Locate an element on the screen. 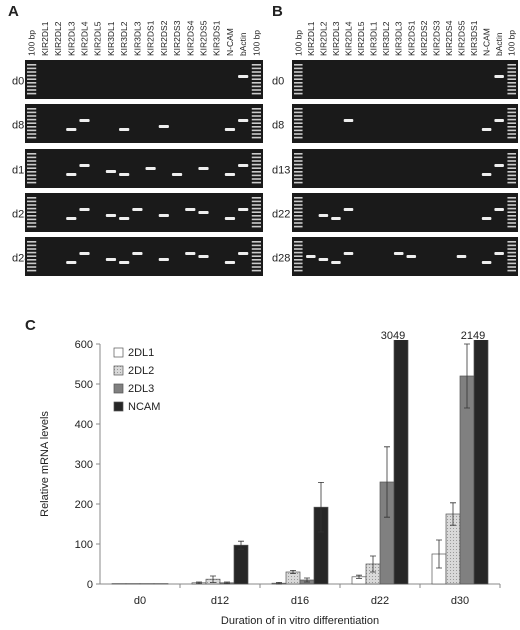  data-label: 2149 is located at coordinates (473, 336).